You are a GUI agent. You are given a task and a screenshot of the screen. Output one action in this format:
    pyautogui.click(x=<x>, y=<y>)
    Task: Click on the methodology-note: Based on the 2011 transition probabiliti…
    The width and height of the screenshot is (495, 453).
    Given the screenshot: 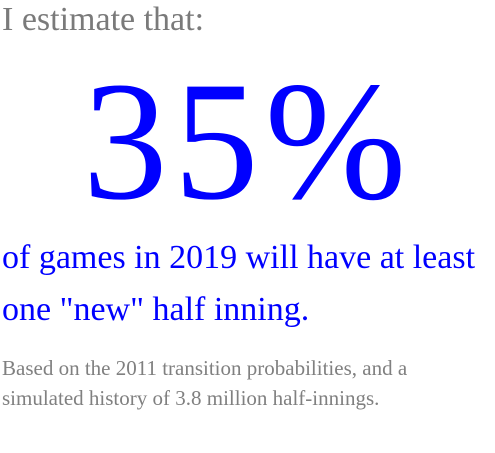 What is the action you would take?
    pyautogui.click(x=205, y=383)
    